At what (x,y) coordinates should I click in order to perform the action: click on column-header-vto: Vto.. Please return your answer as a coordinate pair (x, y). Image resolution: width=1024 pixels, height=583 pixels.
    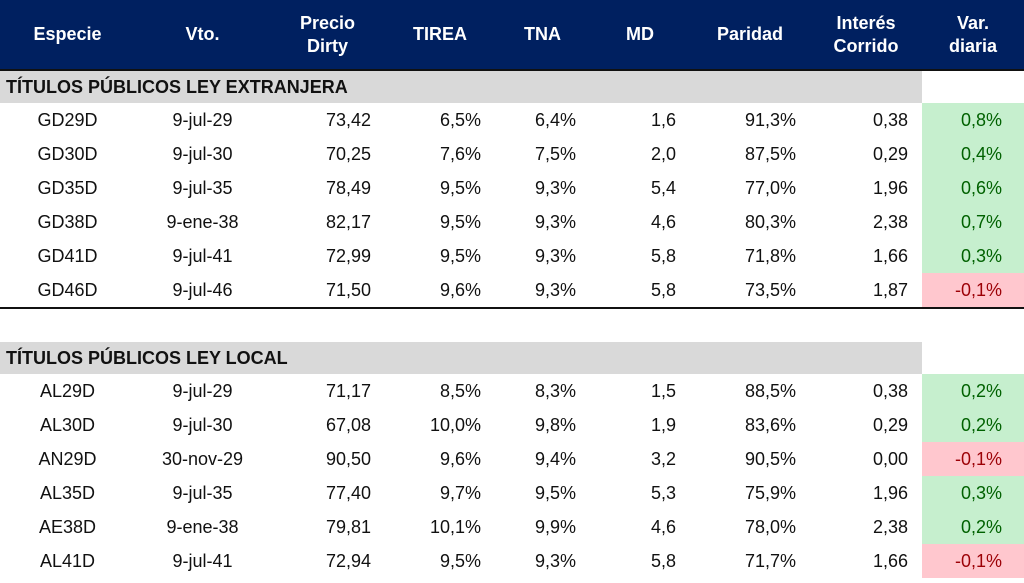
    Looking at the image, I should click on (202, 35).